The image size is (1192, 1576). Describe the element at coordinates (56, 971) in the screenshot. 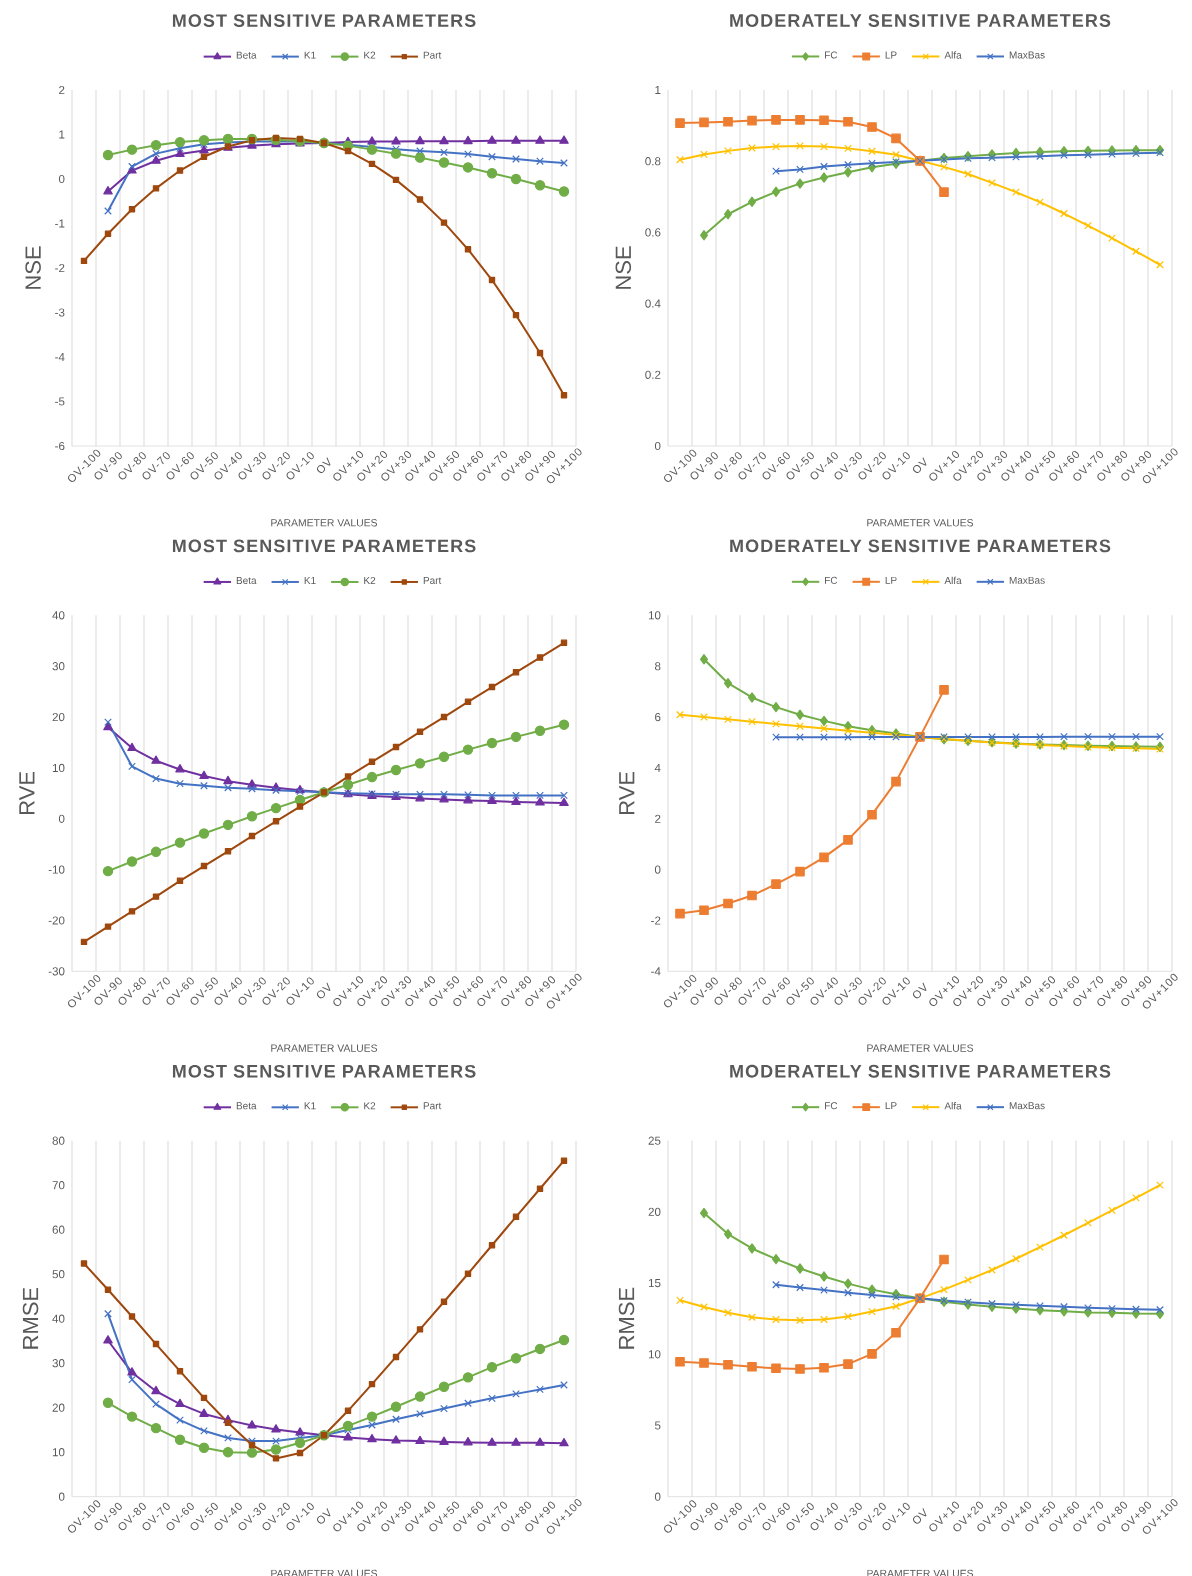

I see `y-tick-label: -30` at that location.